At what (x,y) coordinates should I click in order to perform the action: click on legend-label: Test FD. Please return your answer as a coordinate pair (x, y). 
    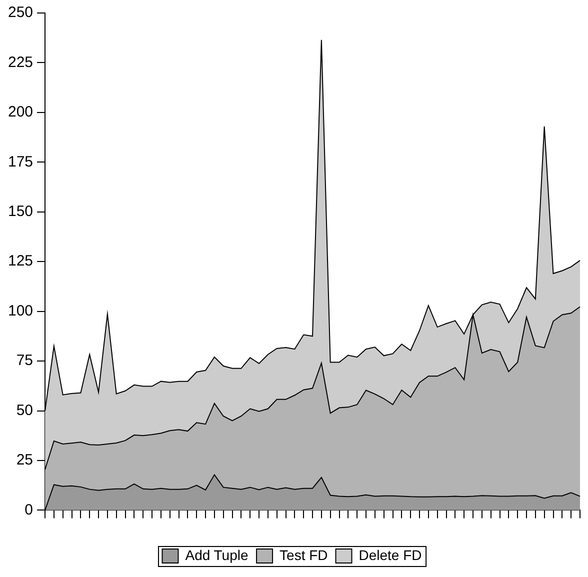
    Looking at the image, I should click on (304, 554).